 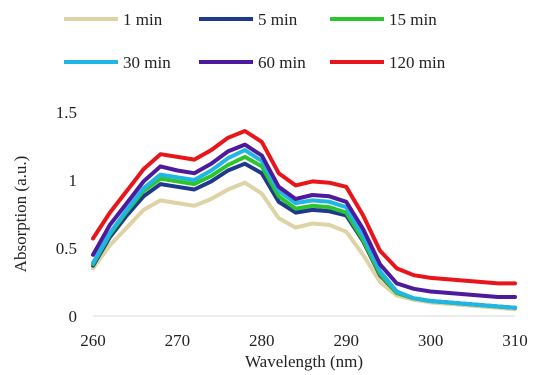 I want to click on y-tick-label: 0.5, so click(x=66, y=248).